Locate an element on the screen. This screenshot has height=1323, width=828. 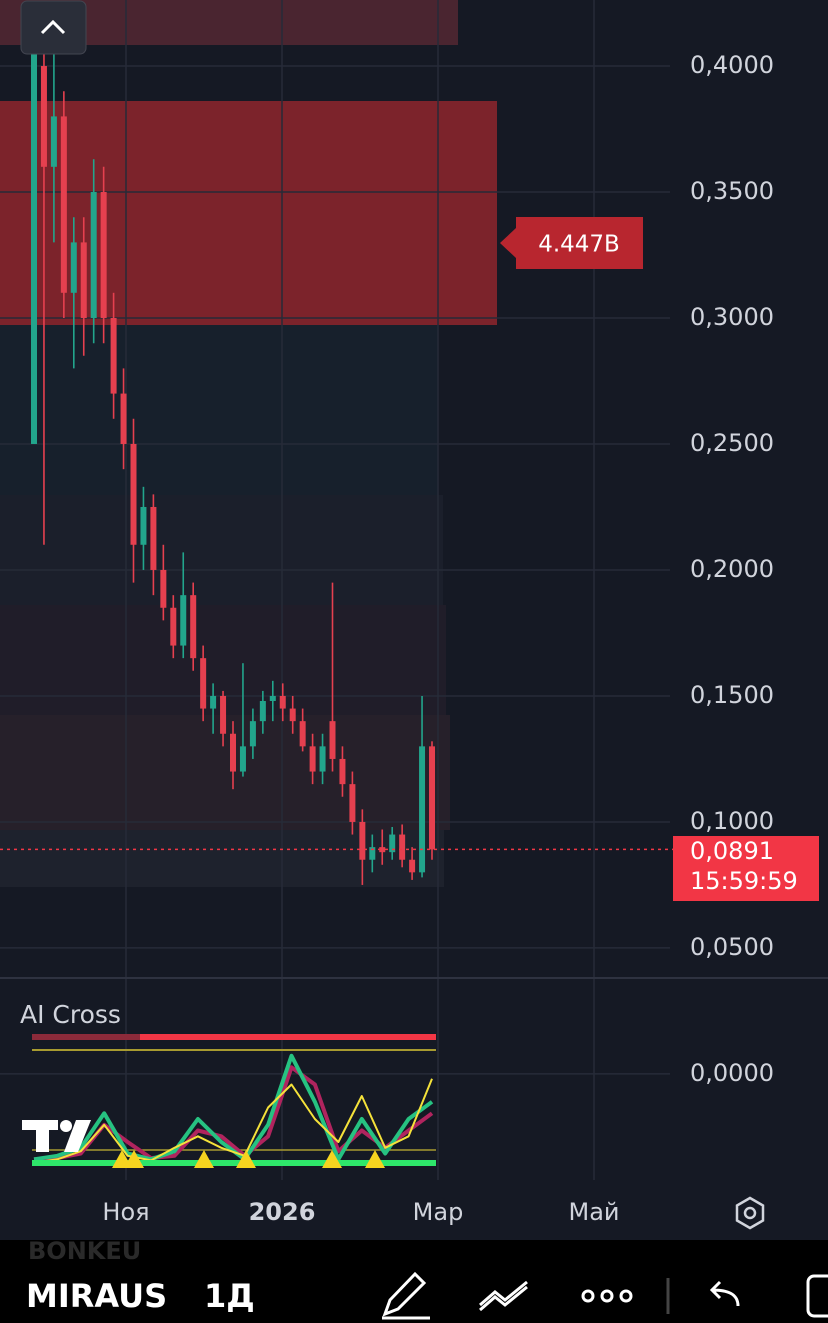
toolbar is located at coordinates (414, 1281).